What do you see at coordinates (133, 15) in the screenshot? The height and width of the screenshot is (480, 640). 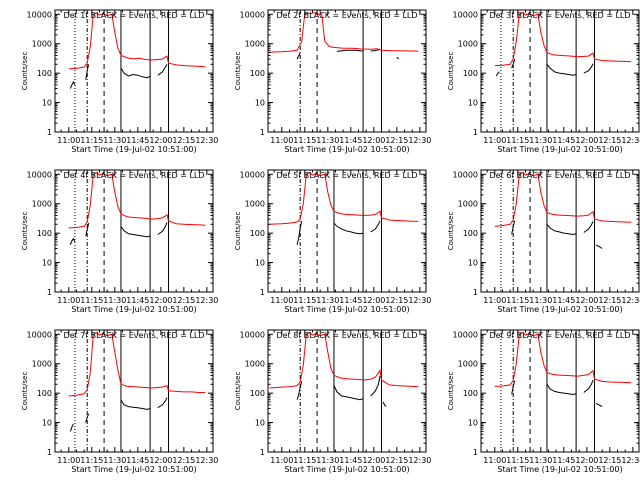 I see `chart-title: Det 1f BLACK = Events, RED = LLD` at bounding box center [133, 15].